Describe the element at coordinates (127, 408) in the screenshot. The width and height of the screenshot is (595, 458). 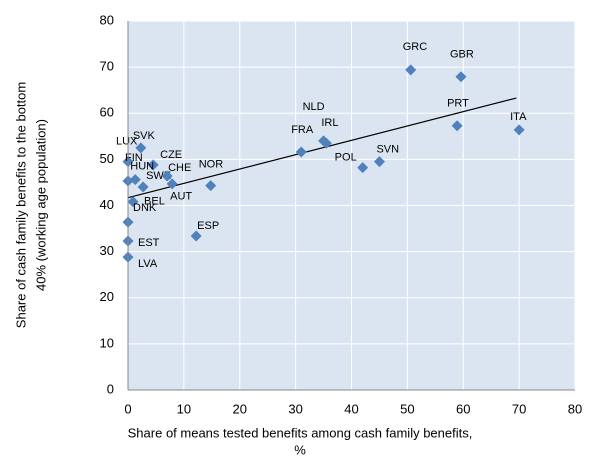
I see `x-tick-label: 0` at that location.